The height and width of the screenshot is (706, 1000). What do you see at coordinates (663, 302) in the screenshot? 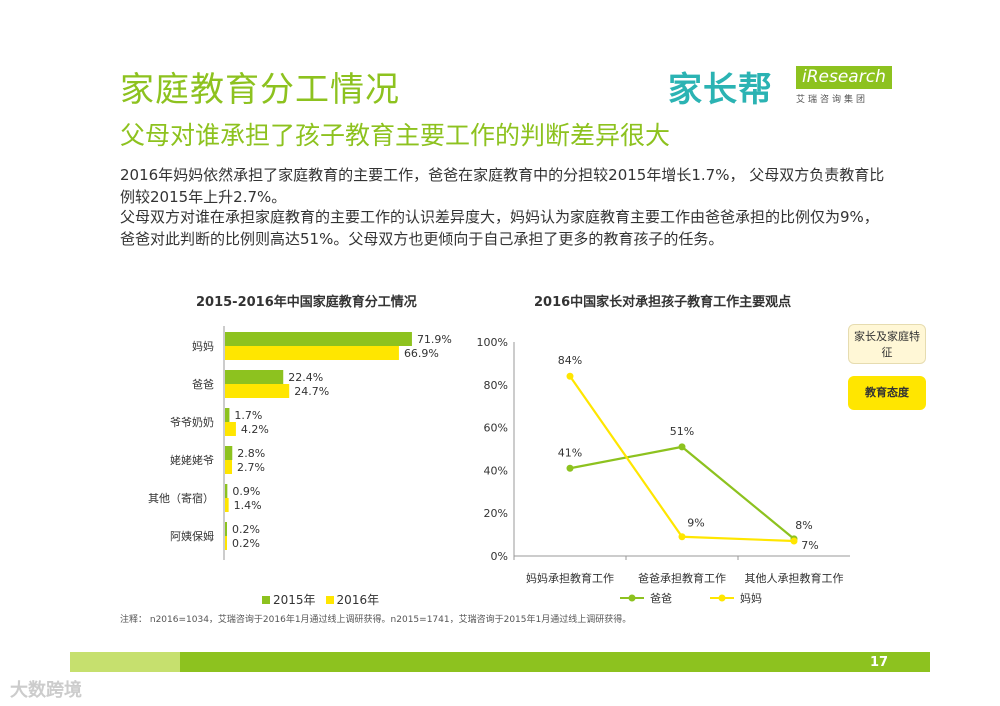
I see `line-chart-title: 2016中国家长对承担孩子教育工作主要观点` at bounding box center [663, 302].